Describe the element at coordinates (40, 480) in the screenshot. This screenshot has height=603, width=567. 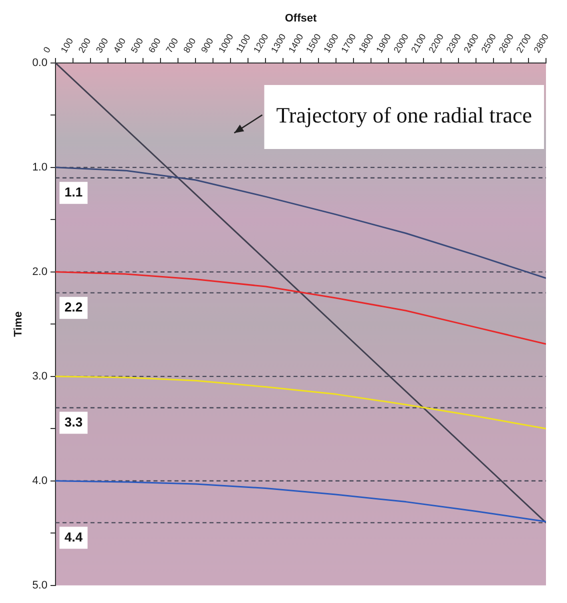
I see `y-tick-label: 4.0` at that location.